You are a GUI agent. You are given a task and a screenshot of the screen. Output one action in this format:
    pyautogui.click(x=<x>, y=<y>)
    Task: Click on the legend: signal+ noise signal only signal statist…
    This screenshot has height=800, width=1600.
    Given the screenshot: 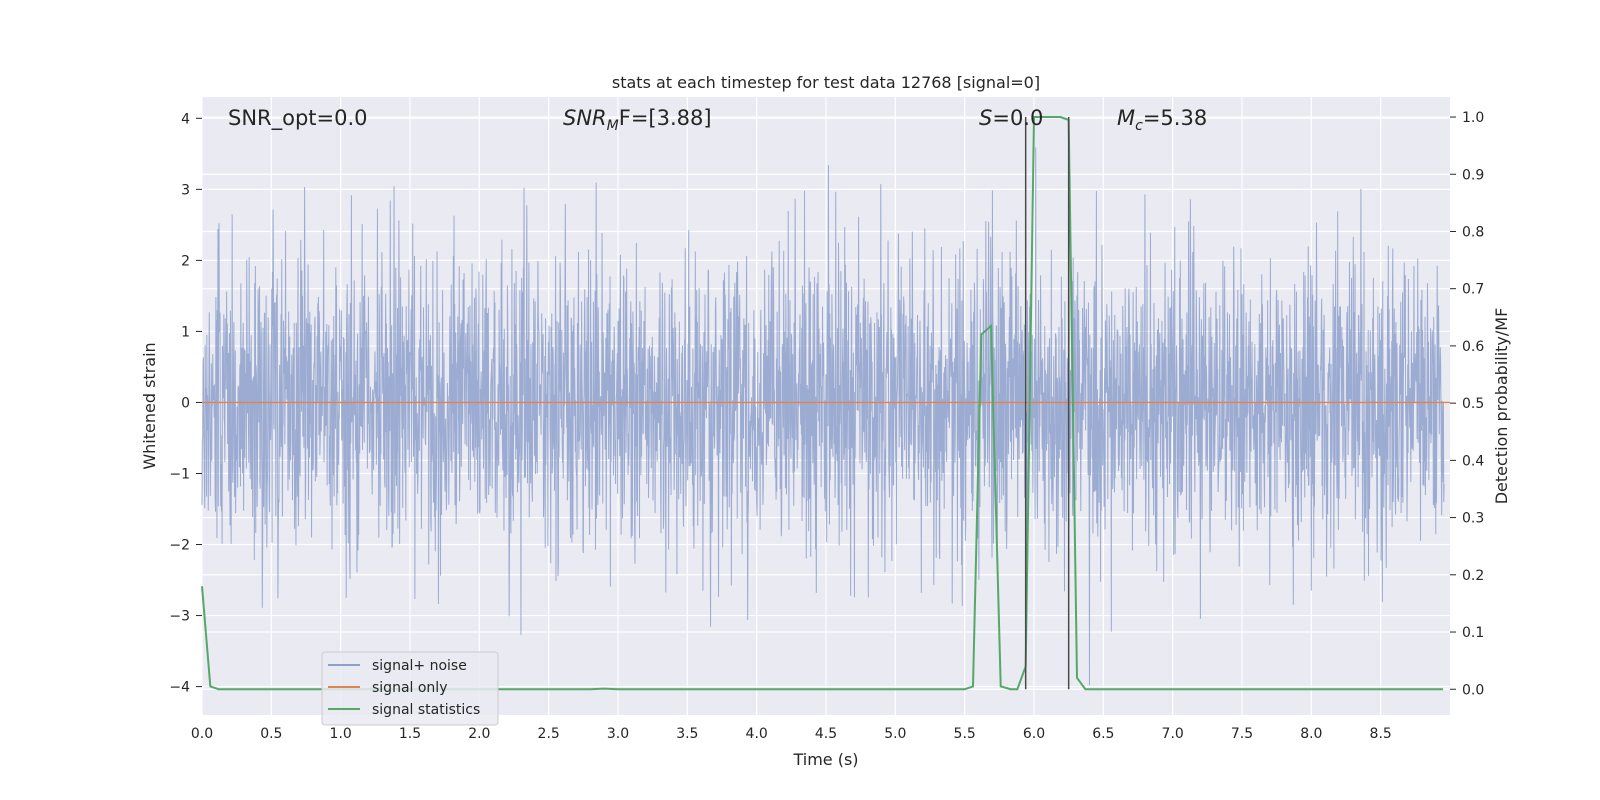 What is the action you would take?
    pyautogui.click(x=410, y=688)
    